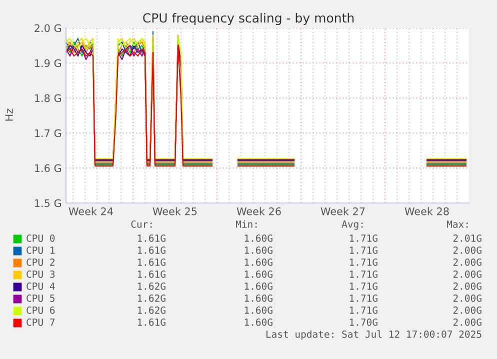 The width and height of the screenshot is (497, 359). Describe the element at coordinates (40, 298) in the screenshot. I see `legend-label: CPU 5` at that location.